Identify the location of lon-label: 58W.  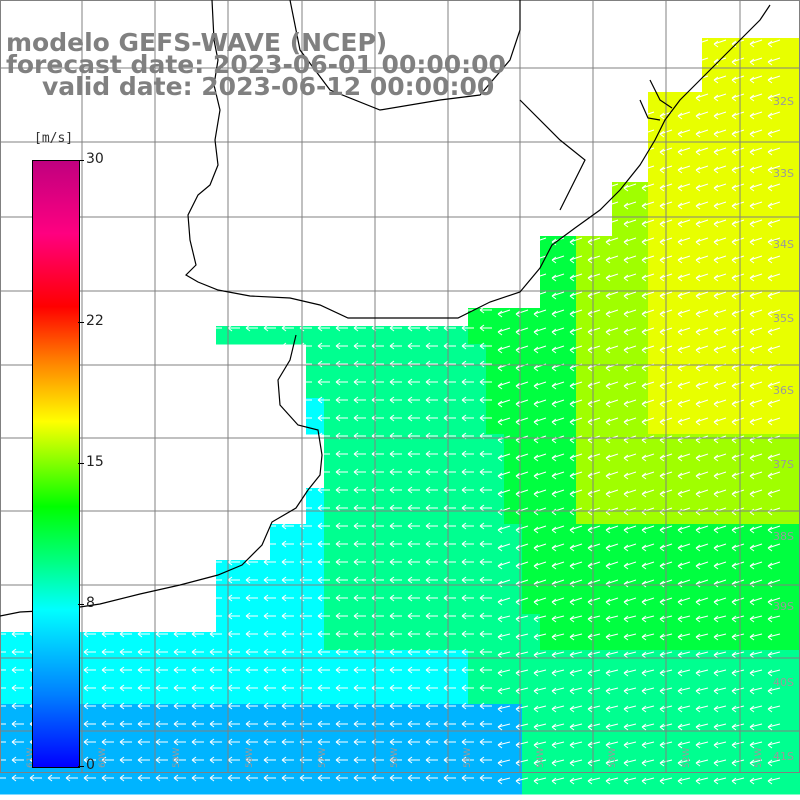
(250, 757).